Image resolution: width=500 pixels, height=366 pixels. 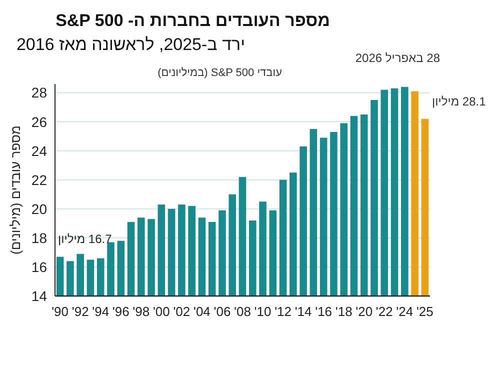 What do you see at coordinates (181, 311) in the screenshot?
I see `x-tick-label: '02` at bounding box center [181, 311].